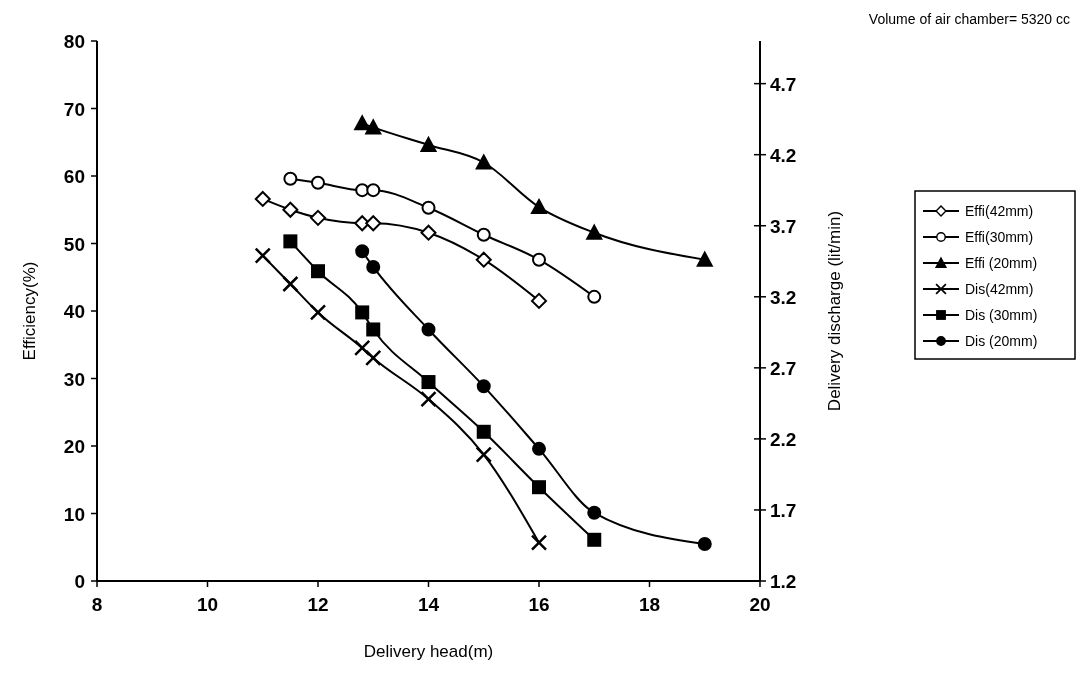 The image size is (1088, 683). What do you see at coordinates (783, 510) in the screenshot?
I see `y2-tick-label: 1.7` at bounding box center [783, 510].